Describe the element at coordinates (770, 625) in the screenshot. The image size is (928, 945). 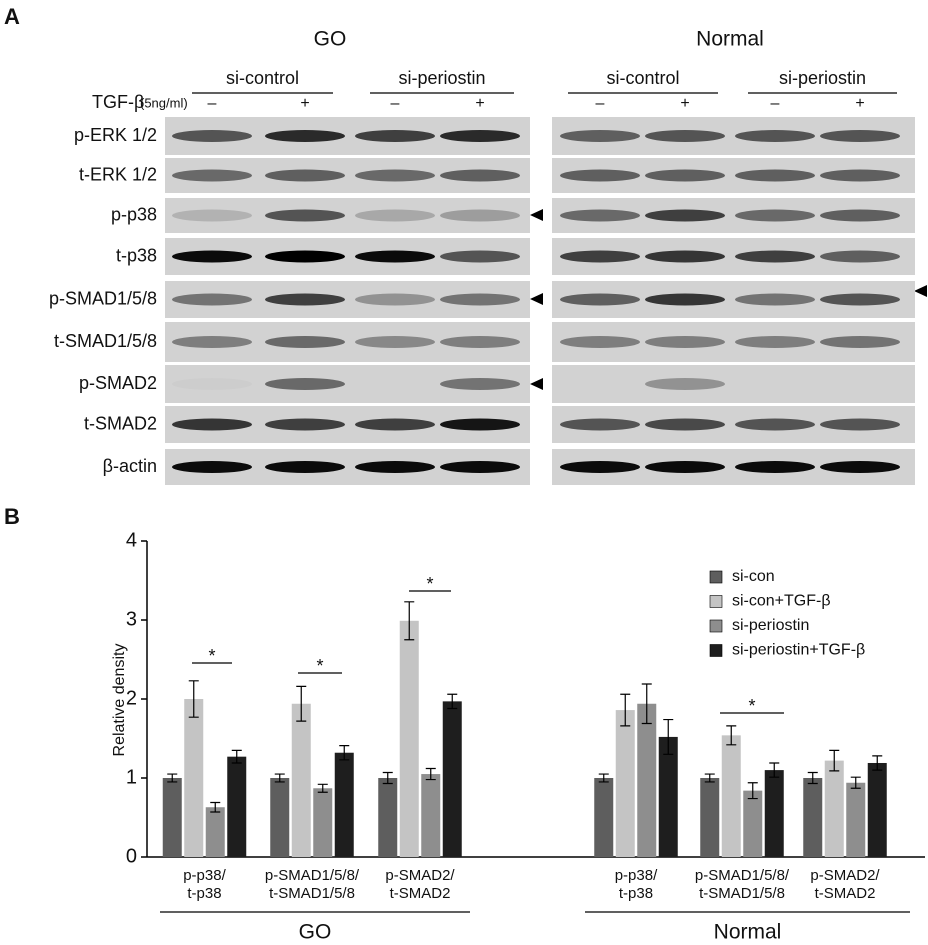
I see `legend-label: si-periostin` at that location.